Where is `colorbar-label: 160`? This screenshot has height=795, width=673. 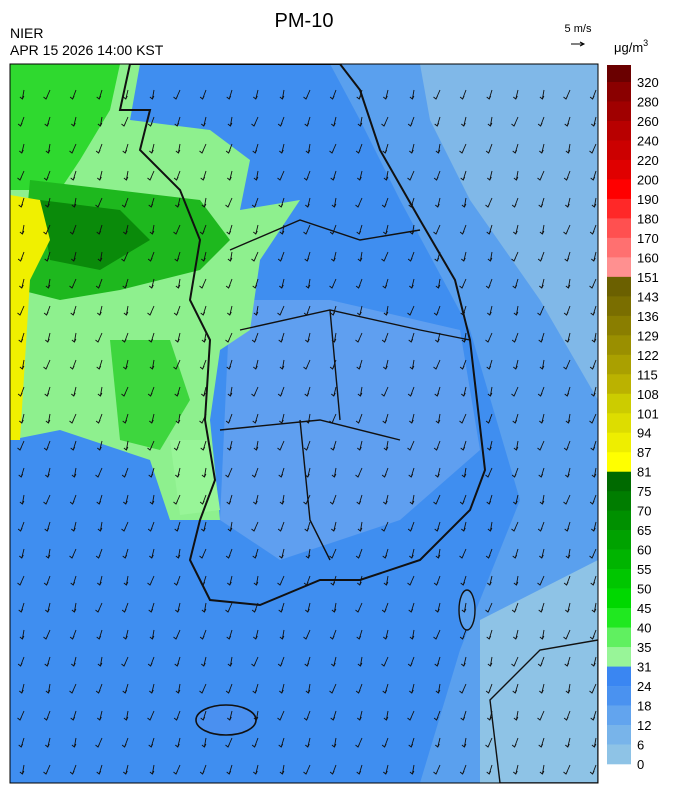 colorbar-label: 160 is located at coordinates (648, 257).